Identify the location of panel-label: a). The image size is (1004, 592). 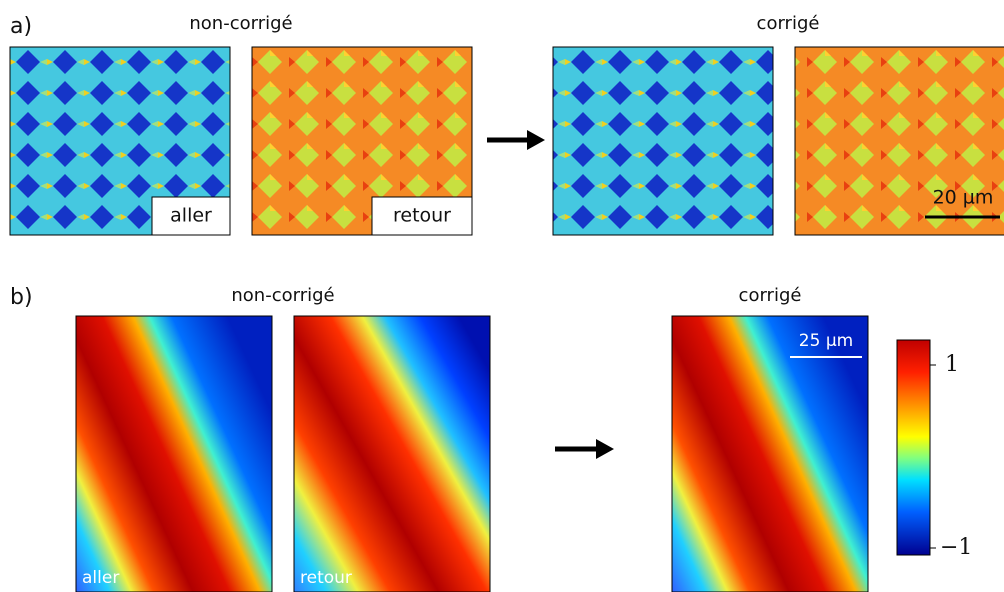
(21, 26).